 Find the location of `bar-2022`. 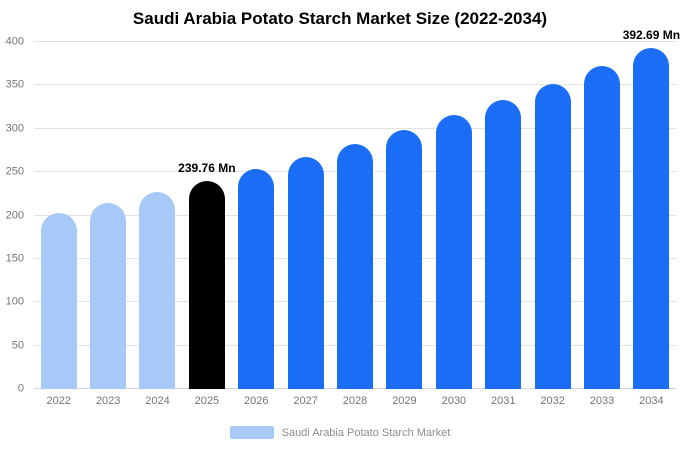

bar-2022 is located at coordinates (58, 300).